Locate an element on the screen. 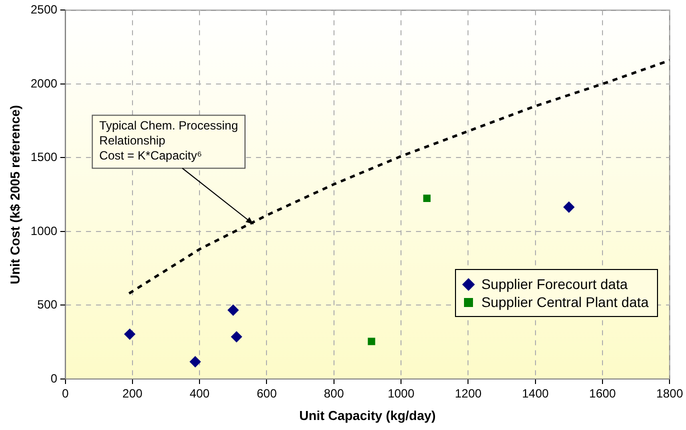  y-tick-label: 1000 is located at coordinates (44, 231).